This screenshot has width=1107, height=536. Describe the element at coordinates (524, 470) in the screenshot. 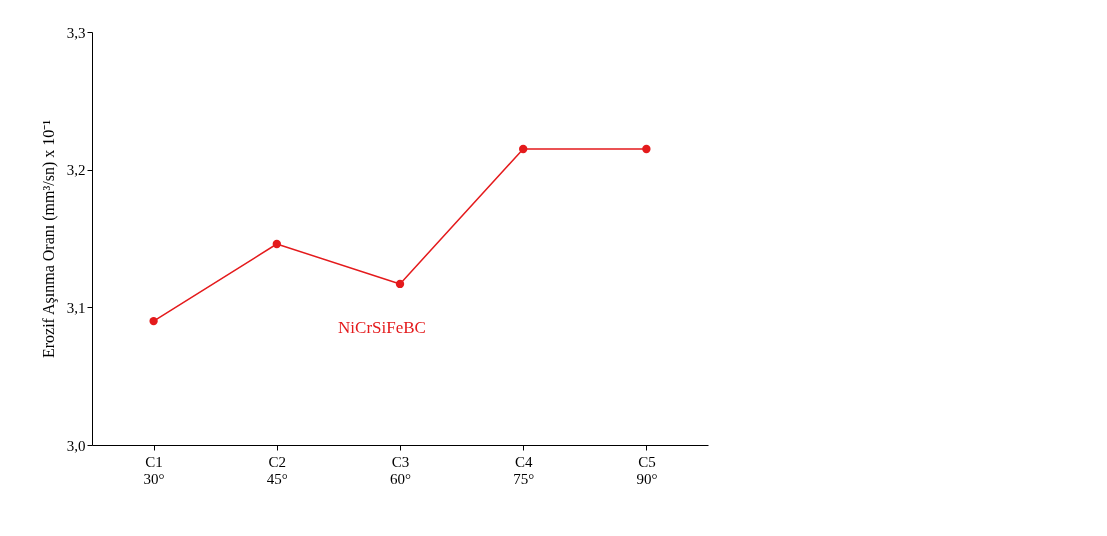

I see `x-tick-label: C4 75°` at that location.